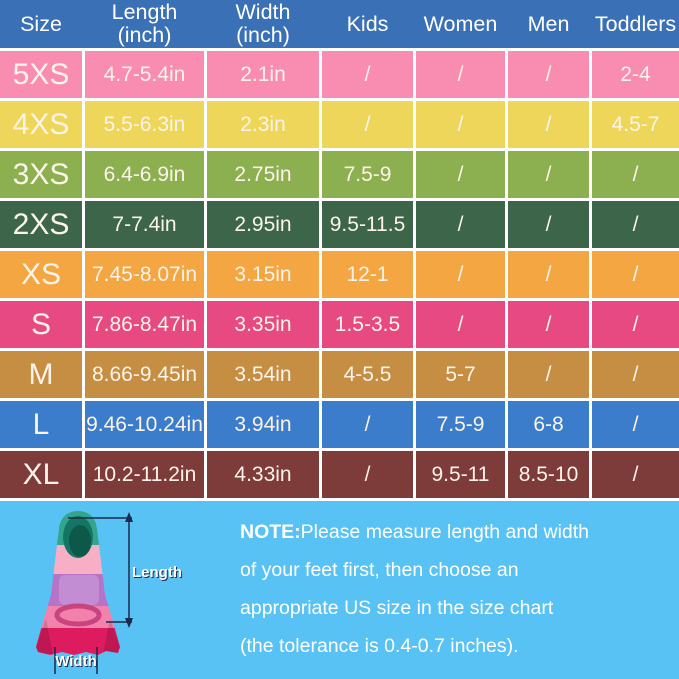  Describe the element at coordinates (41, 124) in the screenshot. I see `size-cell: 4XS` at that location.